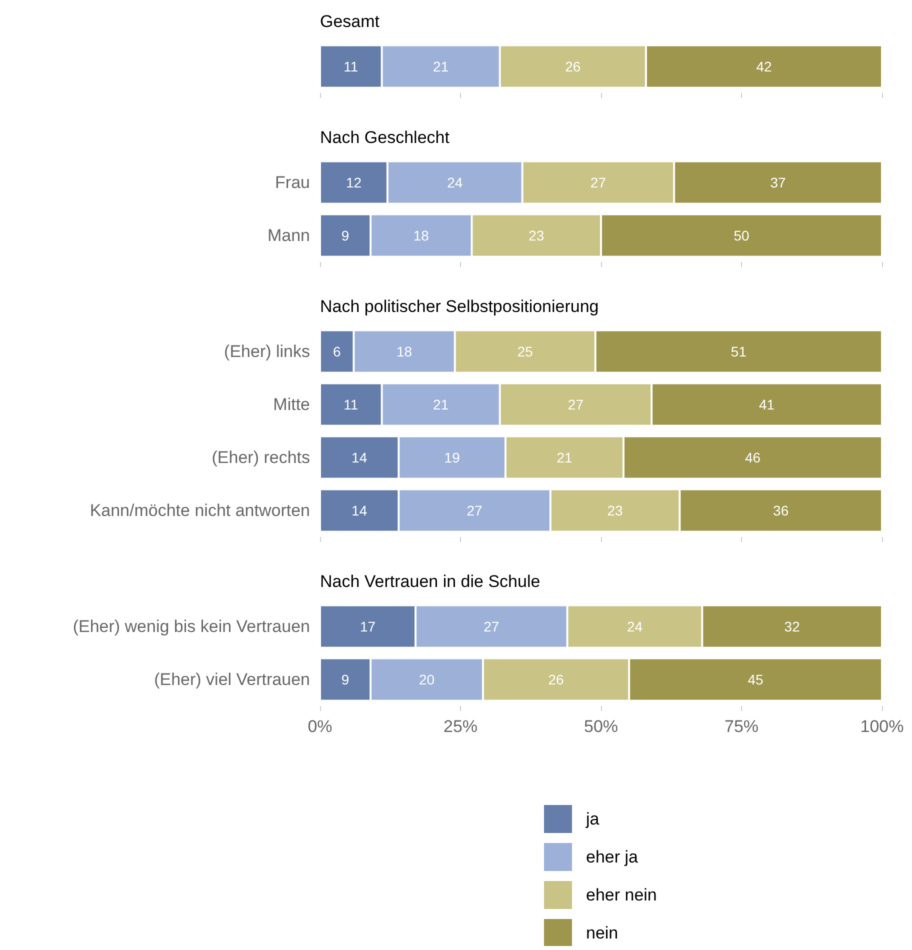 This screenshot has height=950, width=912. Describe the element at coordinates (601, 726) in the screenshot. I see `x-tick-label: 50%` at that location.